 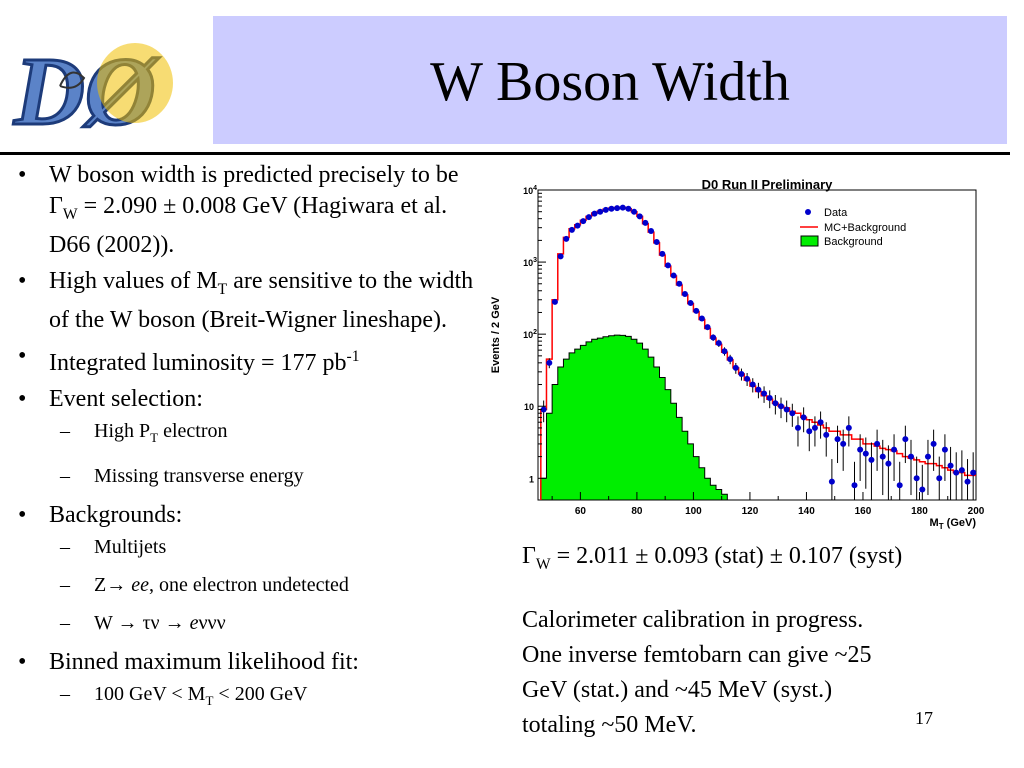 What do you see at coordinates (530, 262) in the screenshot?
I see `y-tick-label: 10³` at bounding box center [530, 262].